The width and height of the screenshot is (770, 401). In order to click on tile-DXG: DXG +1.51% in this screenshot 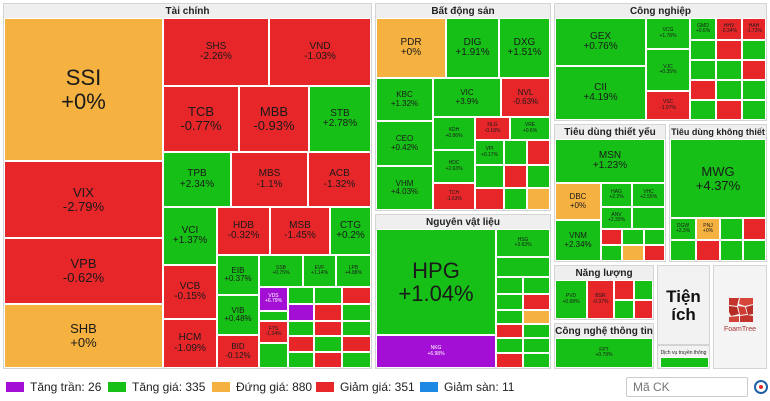, I will do `click(524, 48)`.